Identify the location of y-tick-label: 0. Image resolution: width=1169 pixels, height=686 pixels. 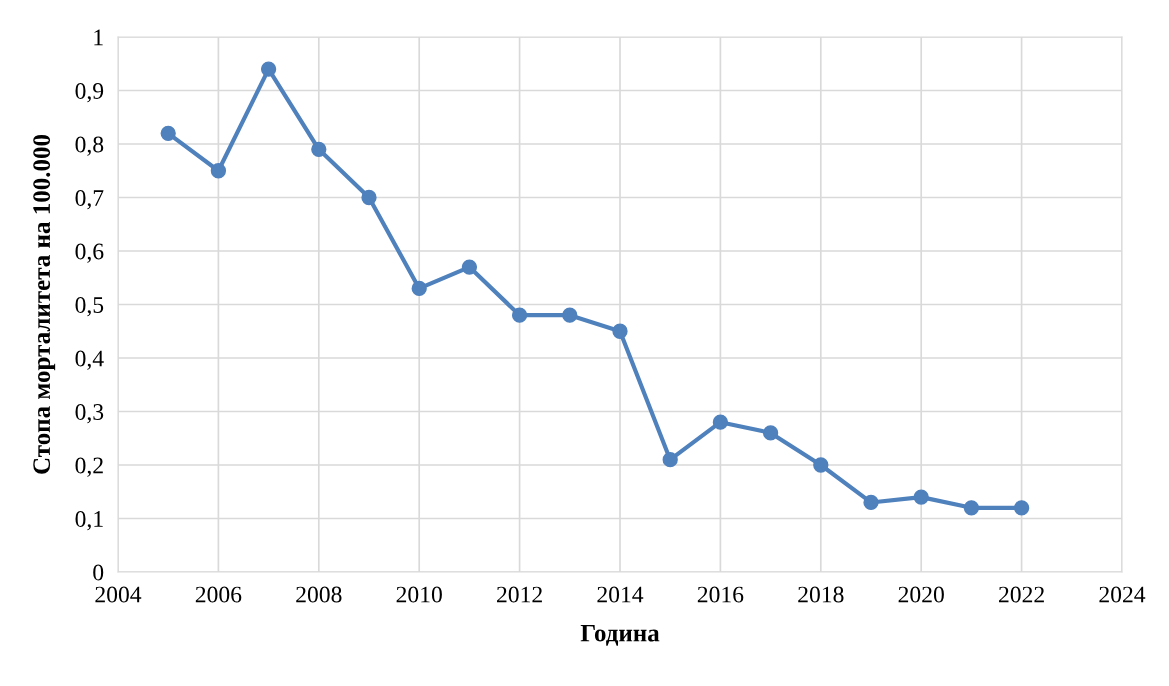
(98, 572).